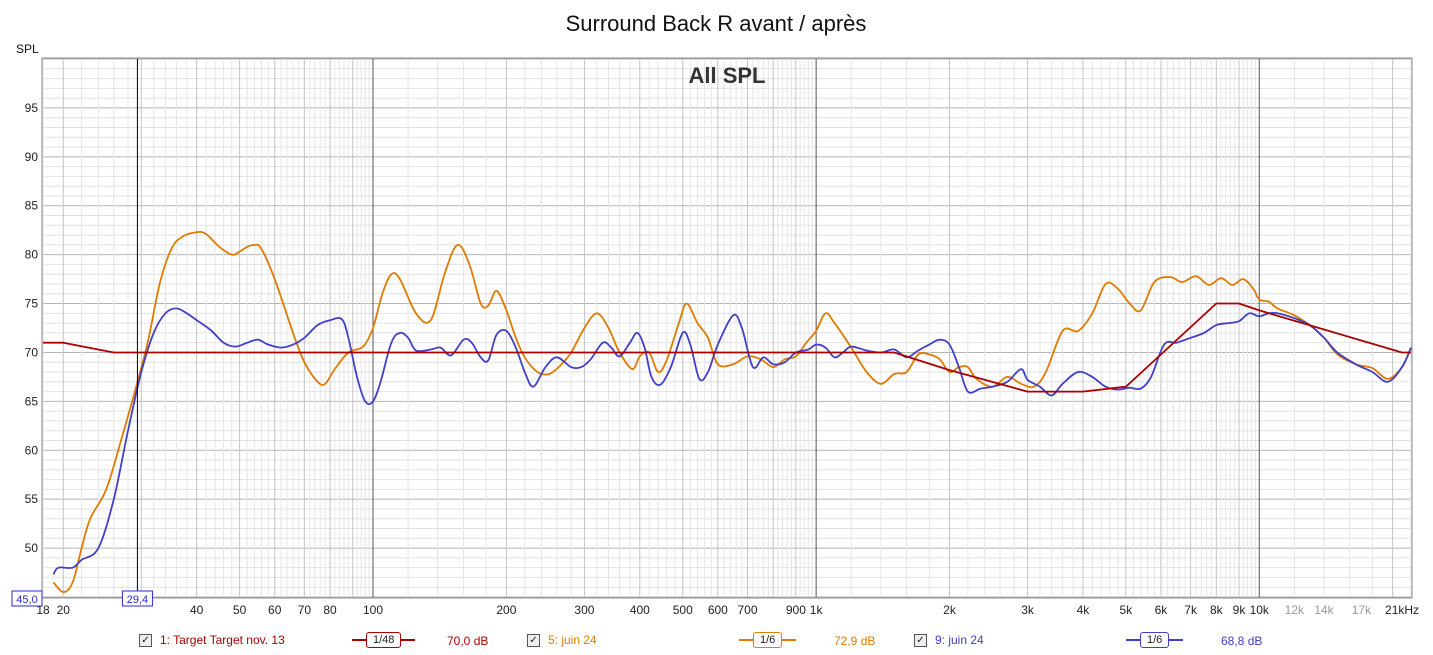 This screenshot has height=655, width=1433. I want to click on chart-title: Surround Back R avant / après, so click(716, 23).